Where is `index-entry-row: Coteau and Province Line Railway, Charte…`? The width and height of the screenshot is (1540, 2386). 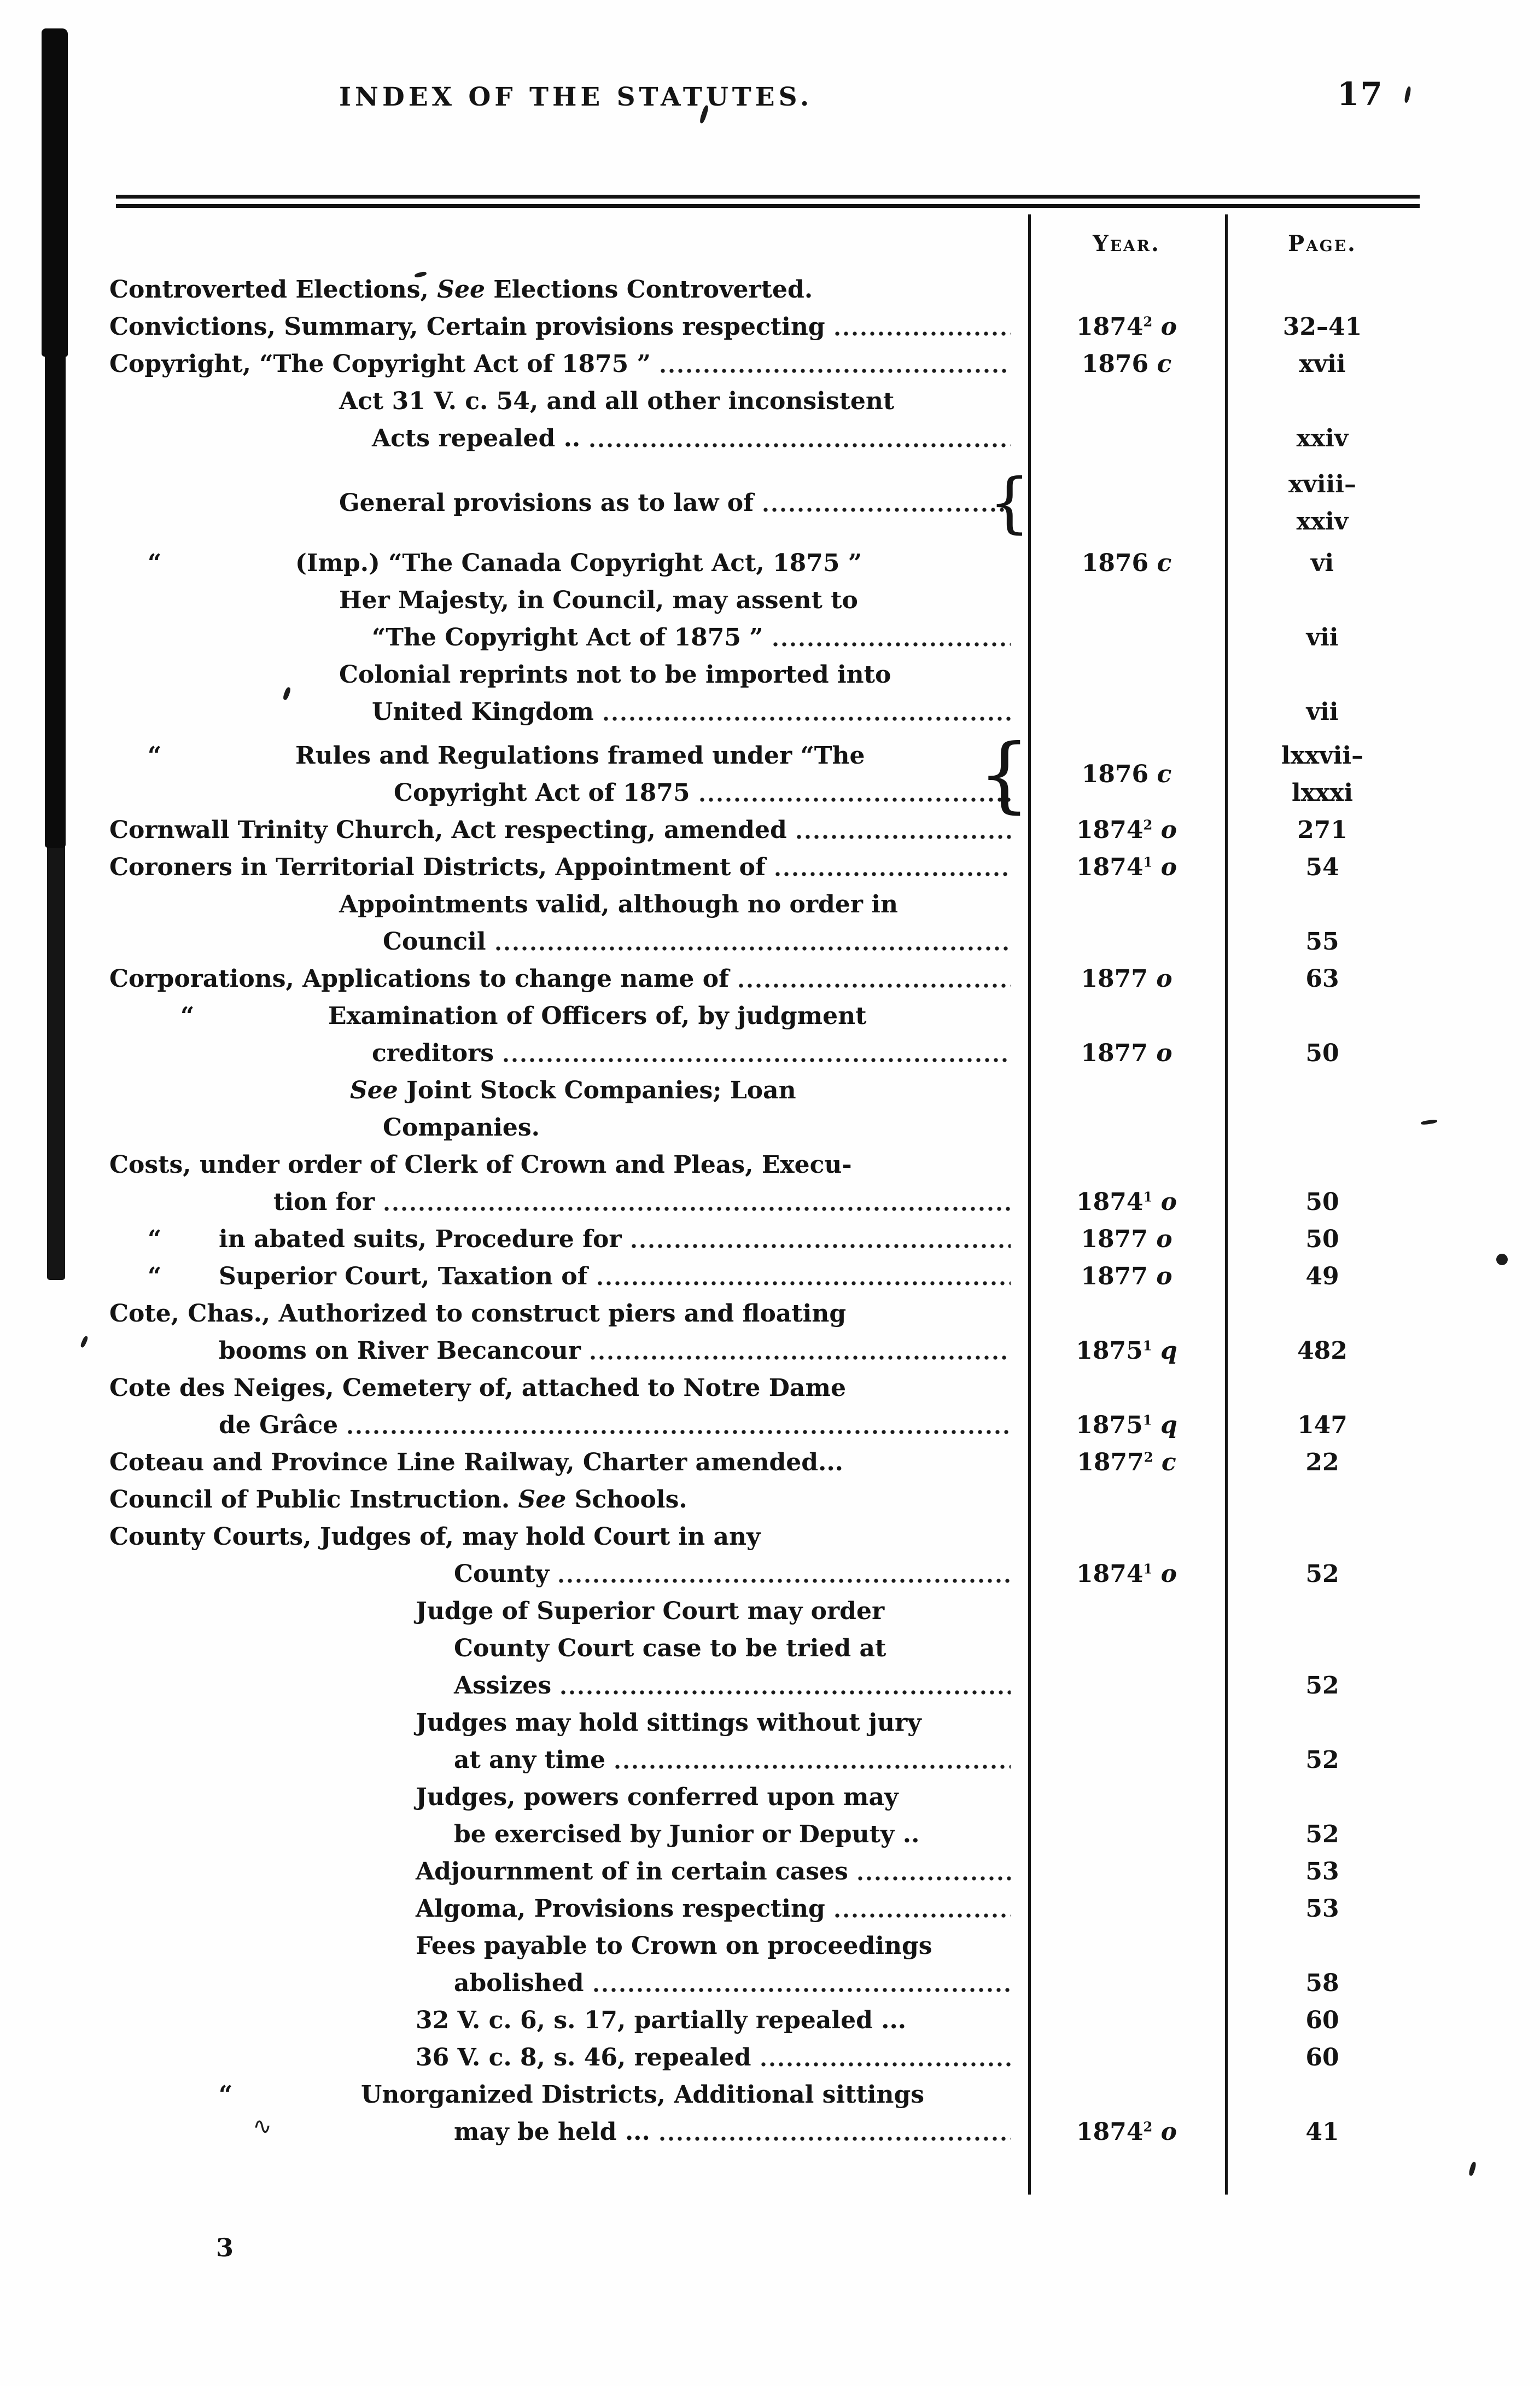
index-entry-row: Coteau and Province Line Railway, Charte… is located at coordinates (764, 1462).